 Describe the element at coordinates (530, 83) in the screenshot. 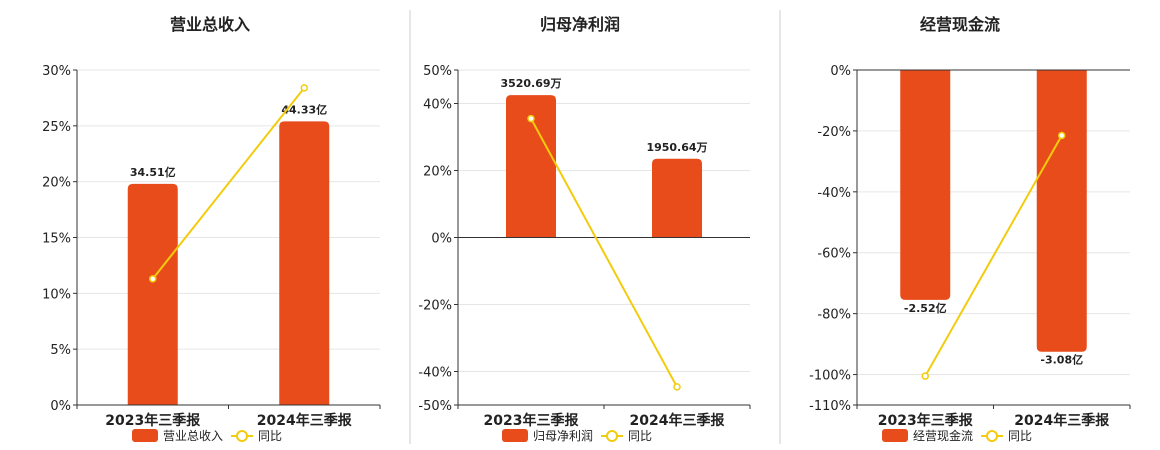

I see `bar-data-label: 3520.69万` at that location.